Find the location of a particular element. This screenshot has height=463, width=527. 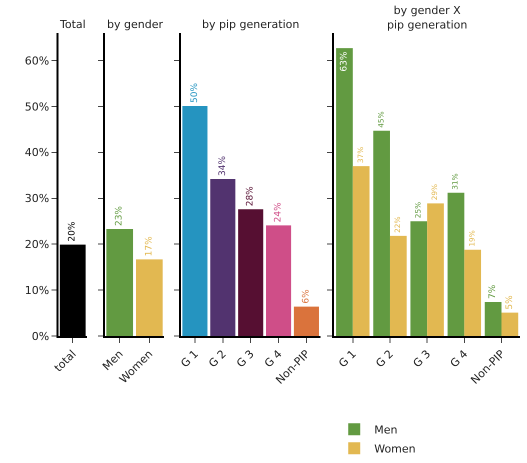

data-label: 34% is located at coordinates (223, 166).